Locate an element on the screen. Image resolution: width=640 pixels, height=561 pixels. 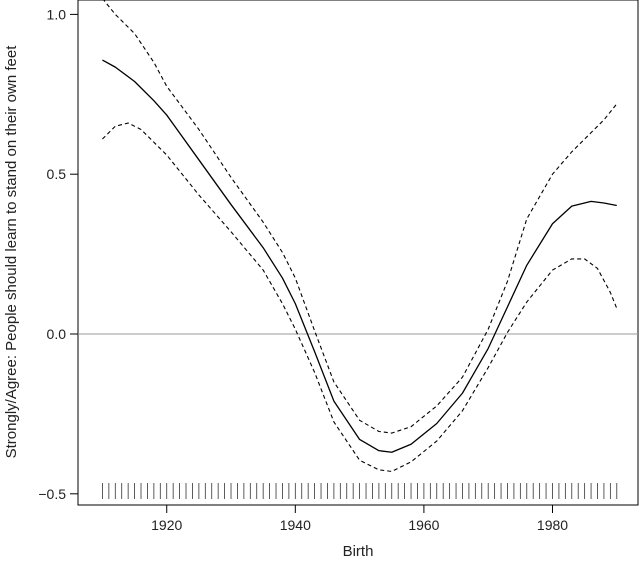
y-axis: −0.5 0.0 0.5 1.0 is located at coordinates (58, 254).